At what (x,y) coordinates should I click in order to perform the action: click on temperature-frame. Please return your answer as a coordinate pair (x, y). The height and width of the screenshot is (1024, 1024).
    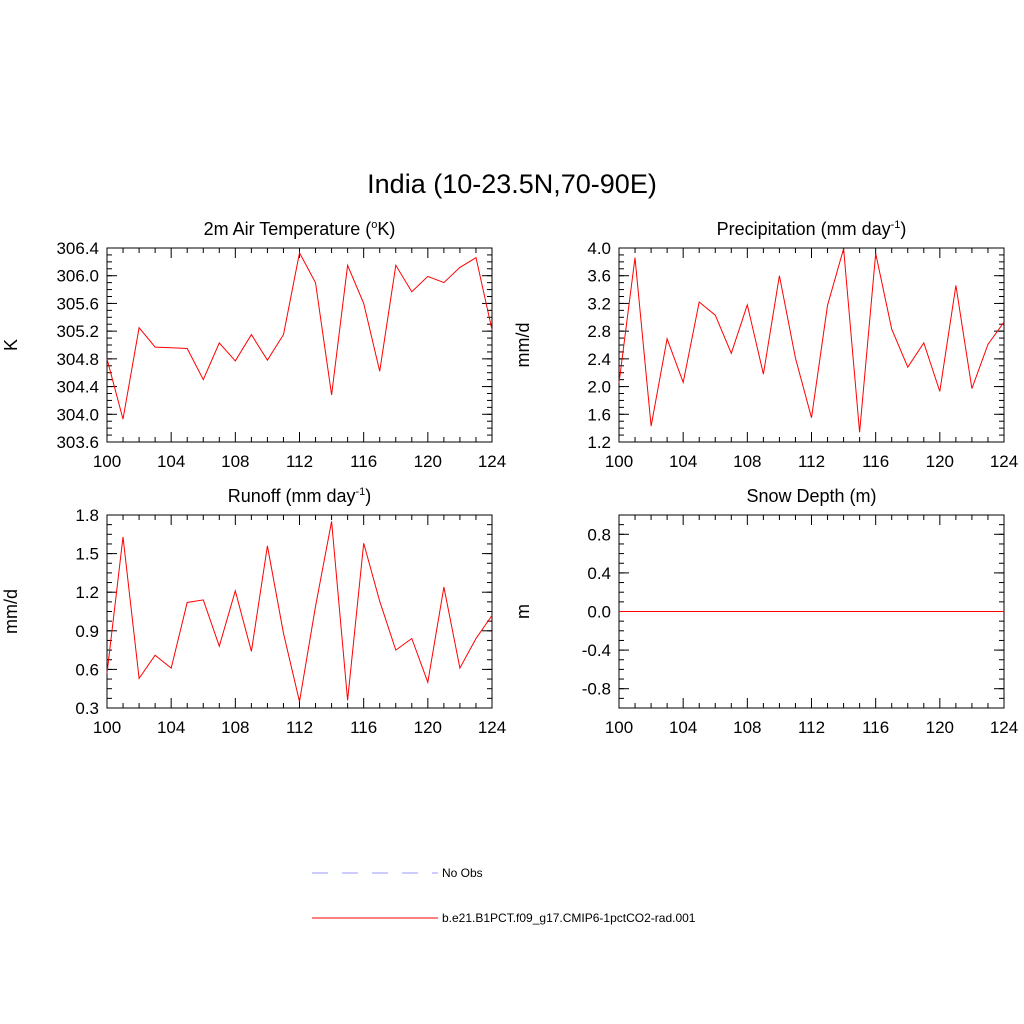
    Looking at the image, I should click on (299, 345).